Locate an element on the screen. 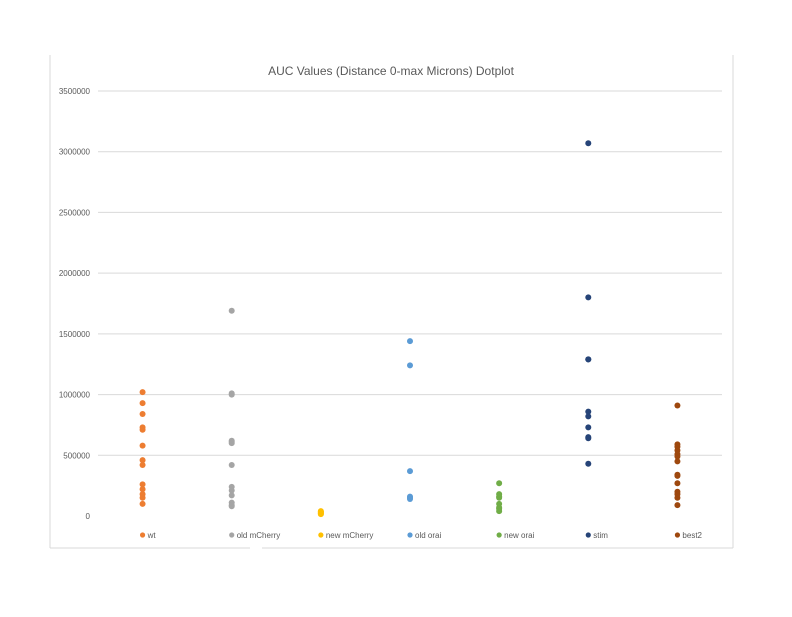 Image resolution: width=792 pixels, height=617 pixels. legend-label: old orai is located at coordinates (428, 535).